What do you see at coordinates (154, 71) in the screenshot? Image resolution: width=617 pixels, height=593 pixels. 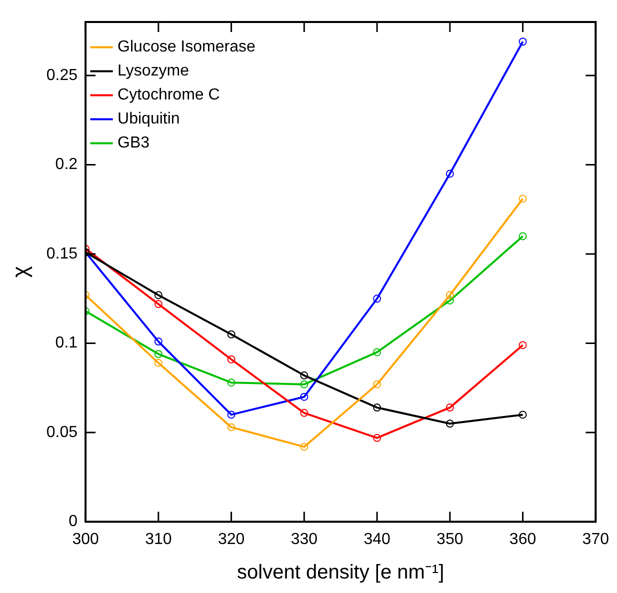 I see `legend-label: Lysozyme` at bounding box center [154, 71].